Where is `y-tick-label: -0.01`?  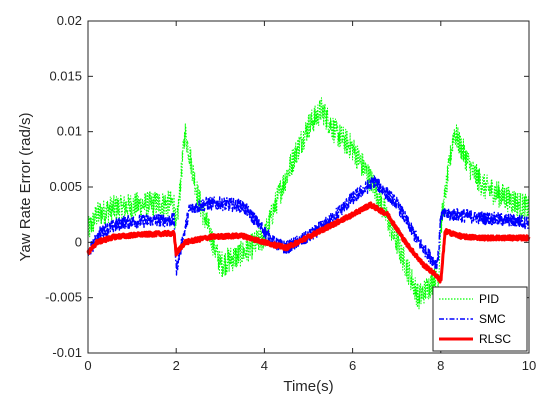
y-tick-label: -0.01 is located at coordinates (67, 352).